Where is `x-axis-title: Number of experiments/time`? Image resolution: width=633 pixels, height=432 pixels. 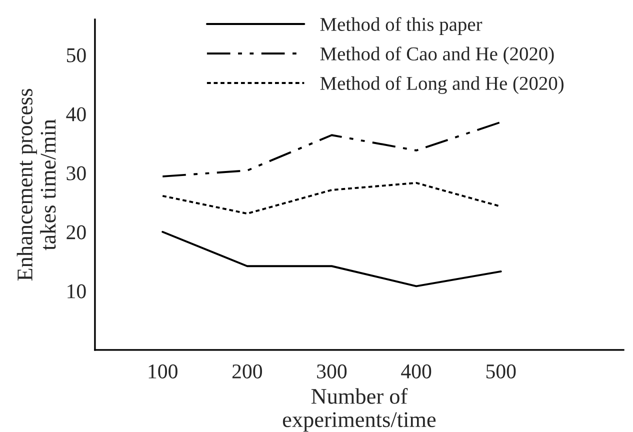 x-axis-title: Number of experiments/time is located at coordinates (359, 410).